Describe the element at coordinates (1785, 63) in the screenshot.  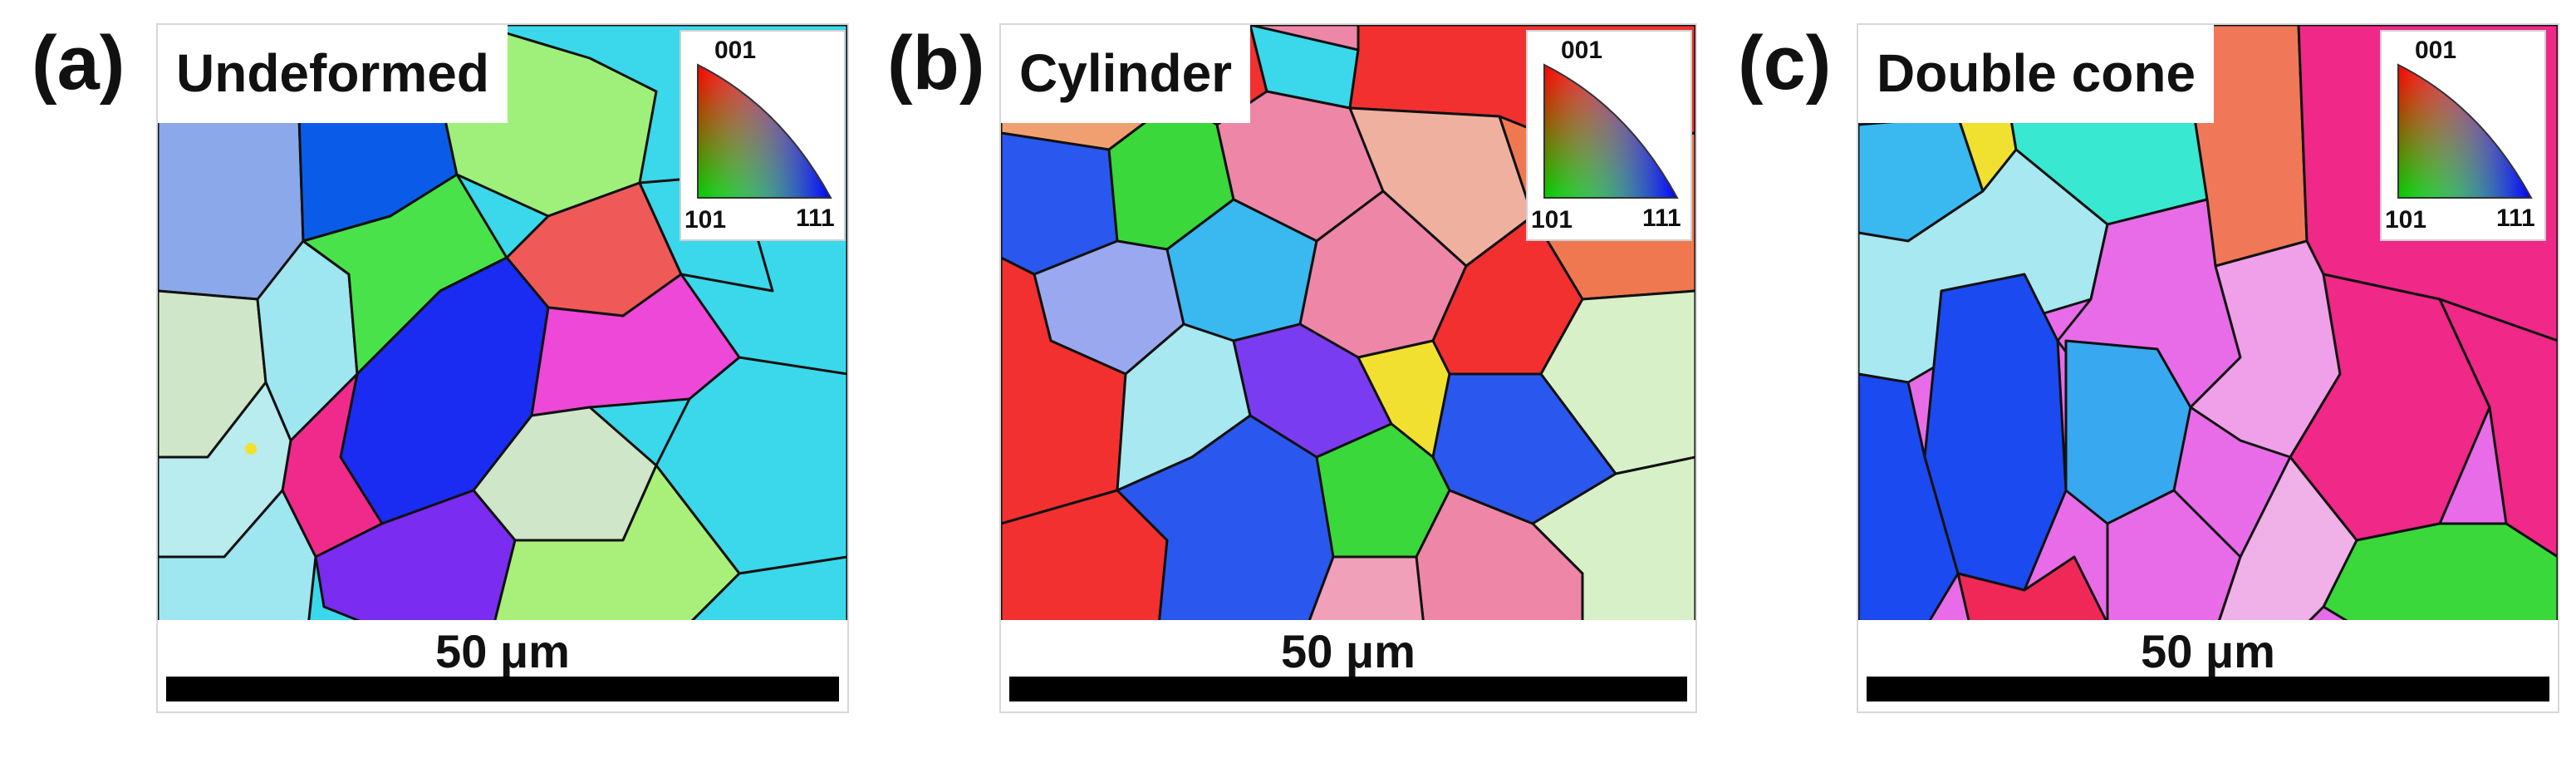
I see `panel-c-letter: (c)` at that location.